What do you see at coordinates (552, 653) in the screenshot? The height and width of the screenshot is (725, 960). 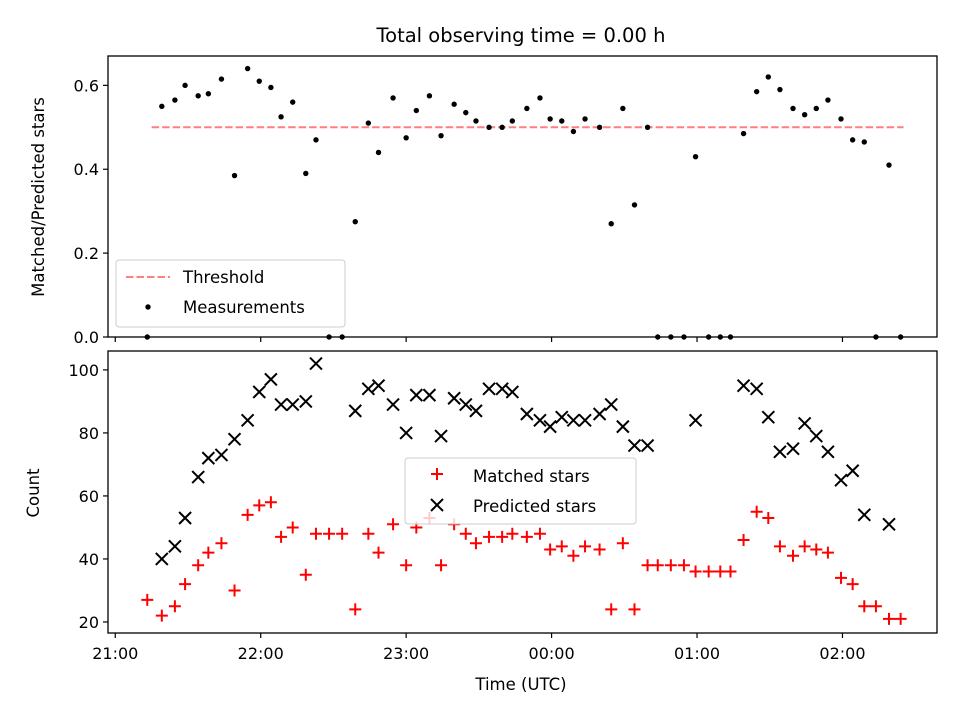 I see `x-tick-label: 00:00` at bounding box center [552, 653].